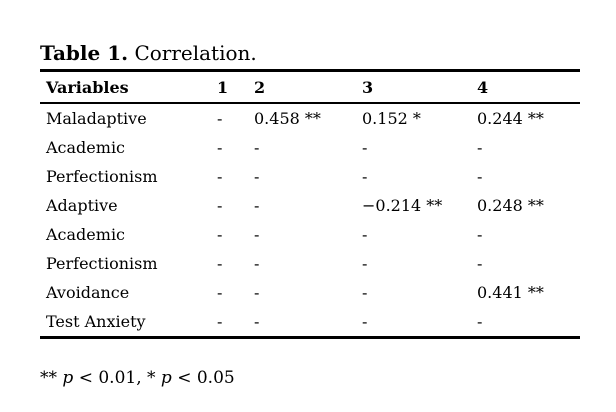 Image resolution: width=616 pixels, height=412 pixels. I want to click on header-col-2: 2, so click(308, 87).